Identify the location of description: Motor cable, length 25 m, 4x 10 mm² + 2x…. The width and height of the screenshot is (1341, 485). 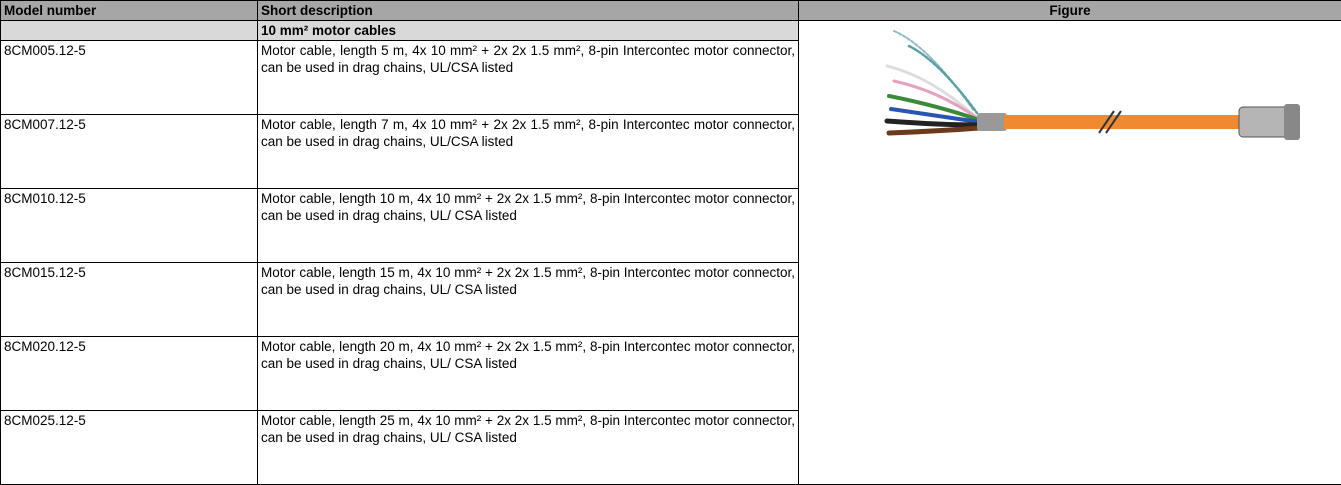
(528, 448).